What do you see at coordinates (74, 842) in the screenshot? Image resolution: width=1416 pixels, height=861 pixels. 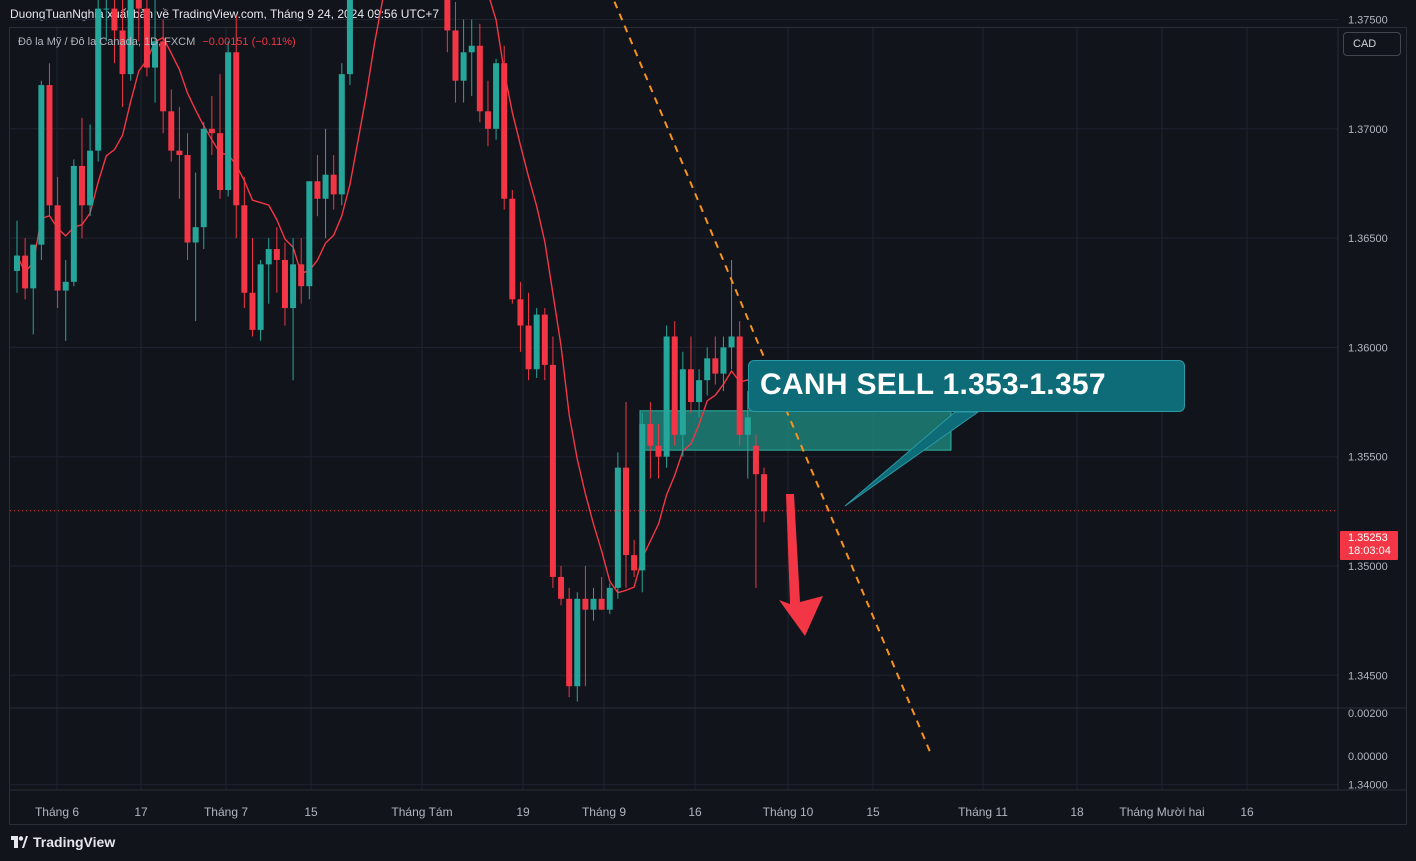 I see `brand-name: TradingView` at bounding box center [74, 842].